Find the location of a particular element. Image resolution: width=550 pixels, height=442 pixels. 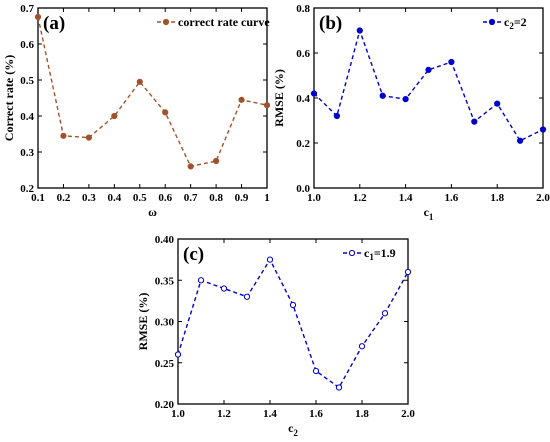

y-tick-label: 0.25 is located at coordinates (165, 364).